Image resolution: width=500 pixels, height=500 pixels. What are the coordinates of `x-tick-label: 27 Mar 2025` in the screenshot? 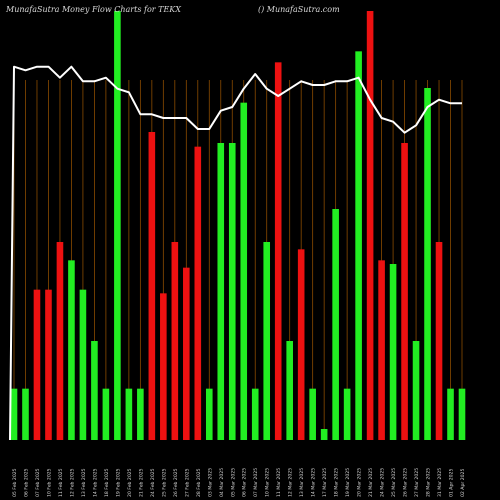 It's located at (417, 482).